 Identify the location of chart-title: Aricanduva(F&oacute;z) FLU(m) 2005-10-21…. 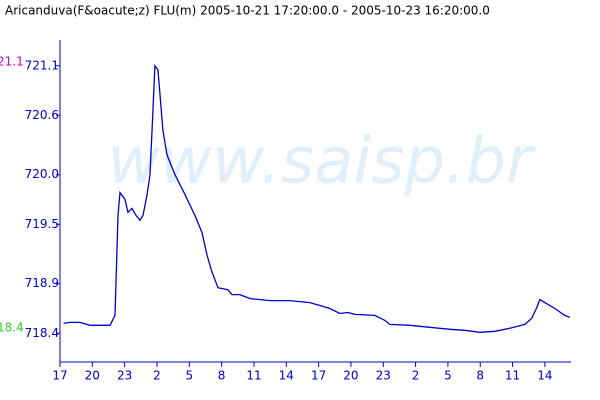
(247, 11).